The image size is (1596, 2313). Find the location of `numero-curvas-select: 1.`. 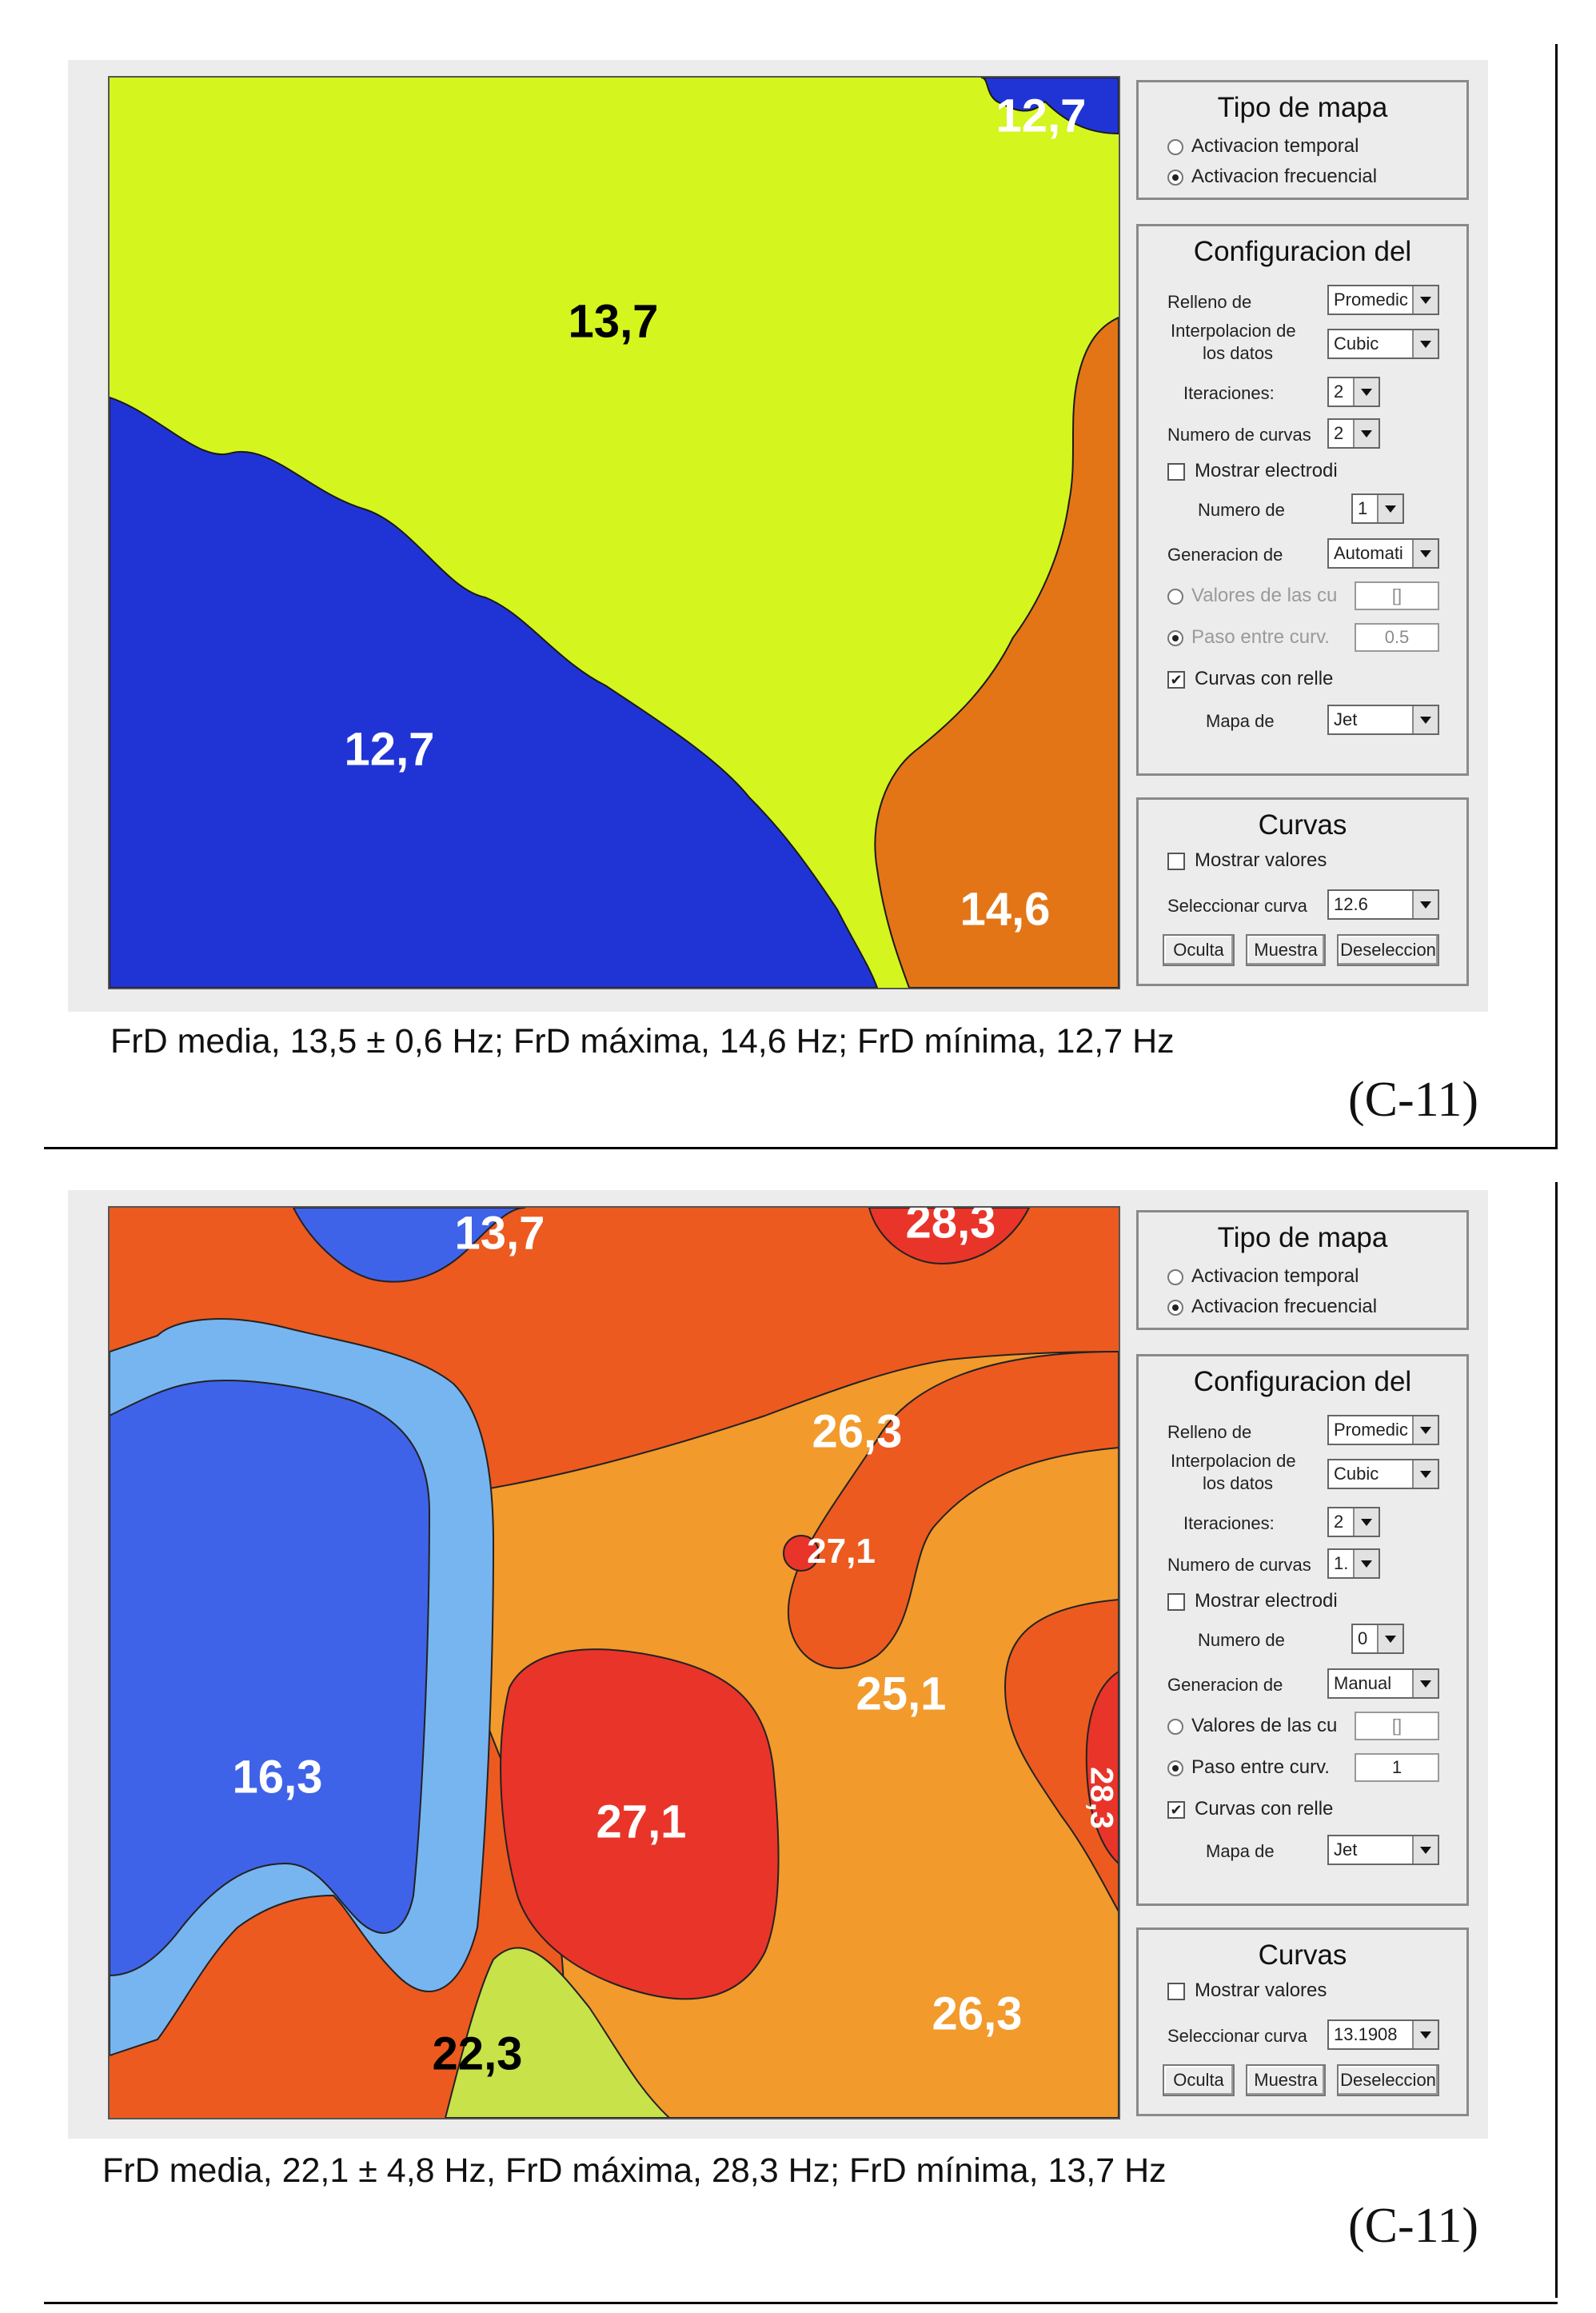

numero-curvas-select: 1. is located at coordinates (1353, 1563).